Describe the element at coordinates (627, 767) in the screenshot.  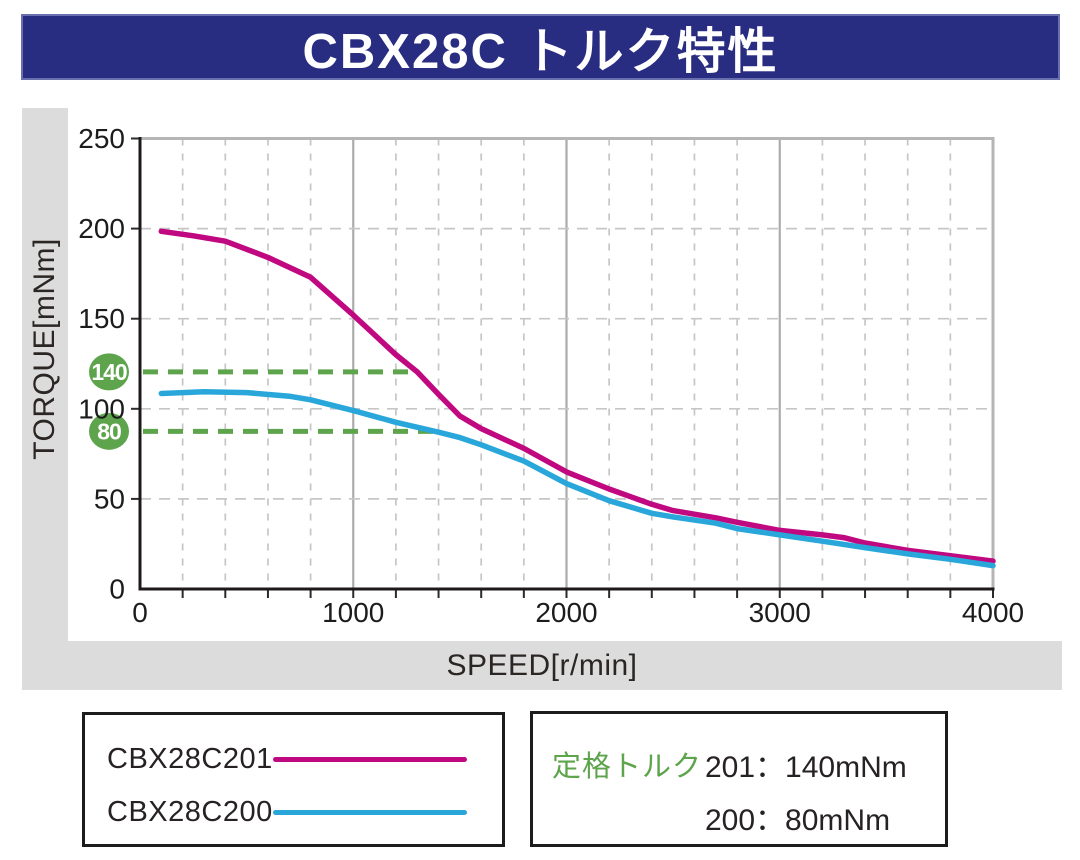
I see `rated-torque-label: 定格トルク` at that location.